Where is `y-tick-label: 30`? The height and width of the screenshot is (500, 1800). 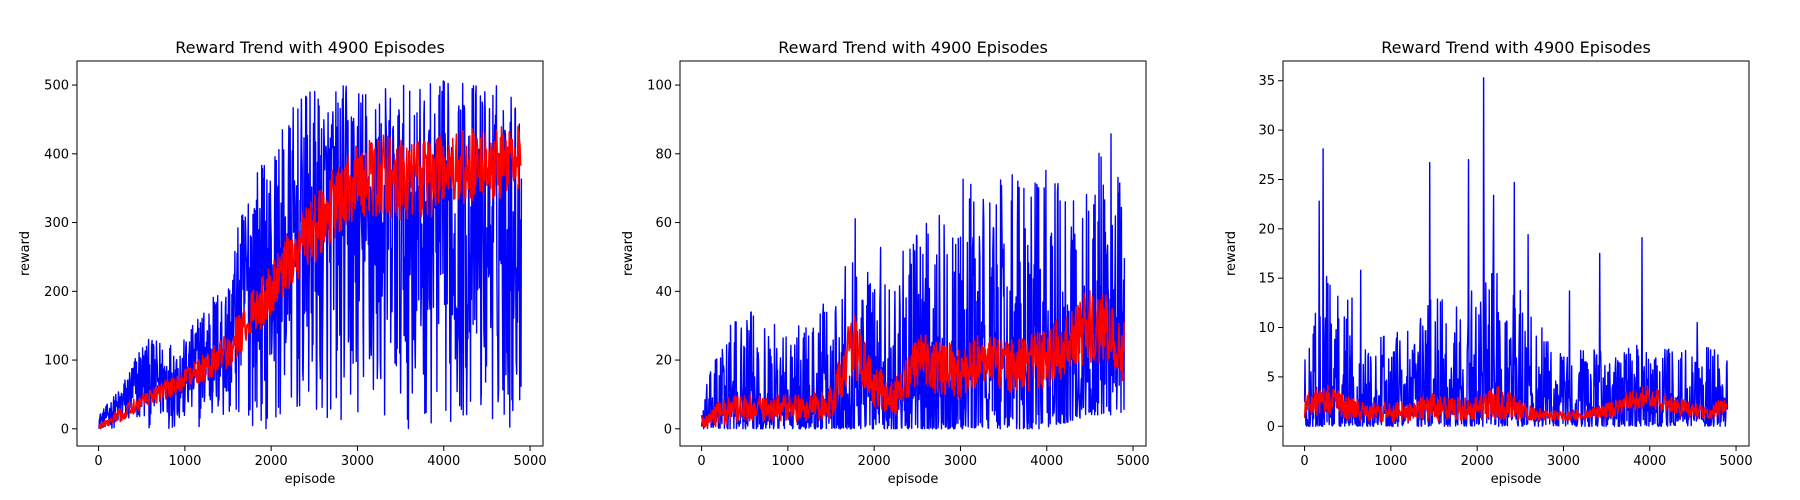
y-tick-label: 30 is located at coordinates (1266, 131).